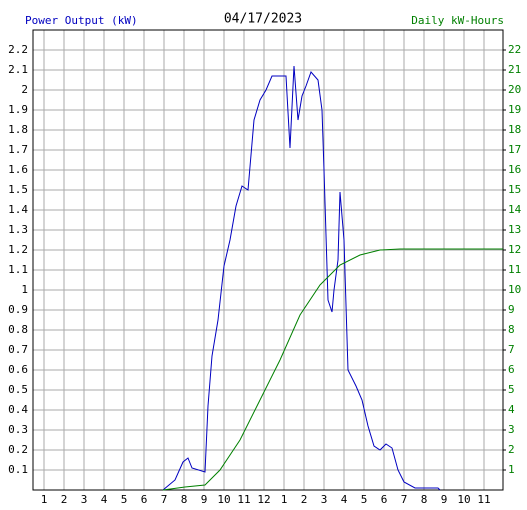  I want to click on y-tick-label: 0.6, so click(18, 369).